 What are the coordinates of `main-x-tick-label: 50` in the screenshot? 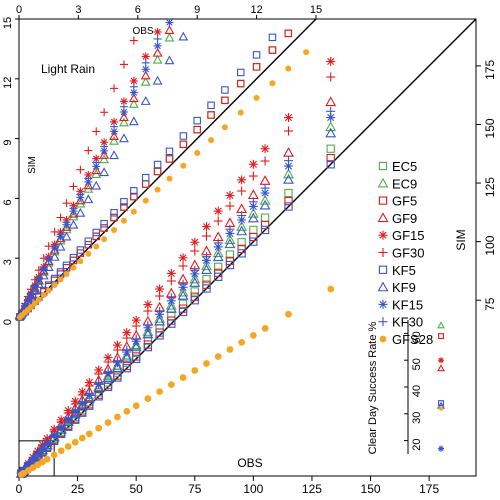 It's located at (136, 489).